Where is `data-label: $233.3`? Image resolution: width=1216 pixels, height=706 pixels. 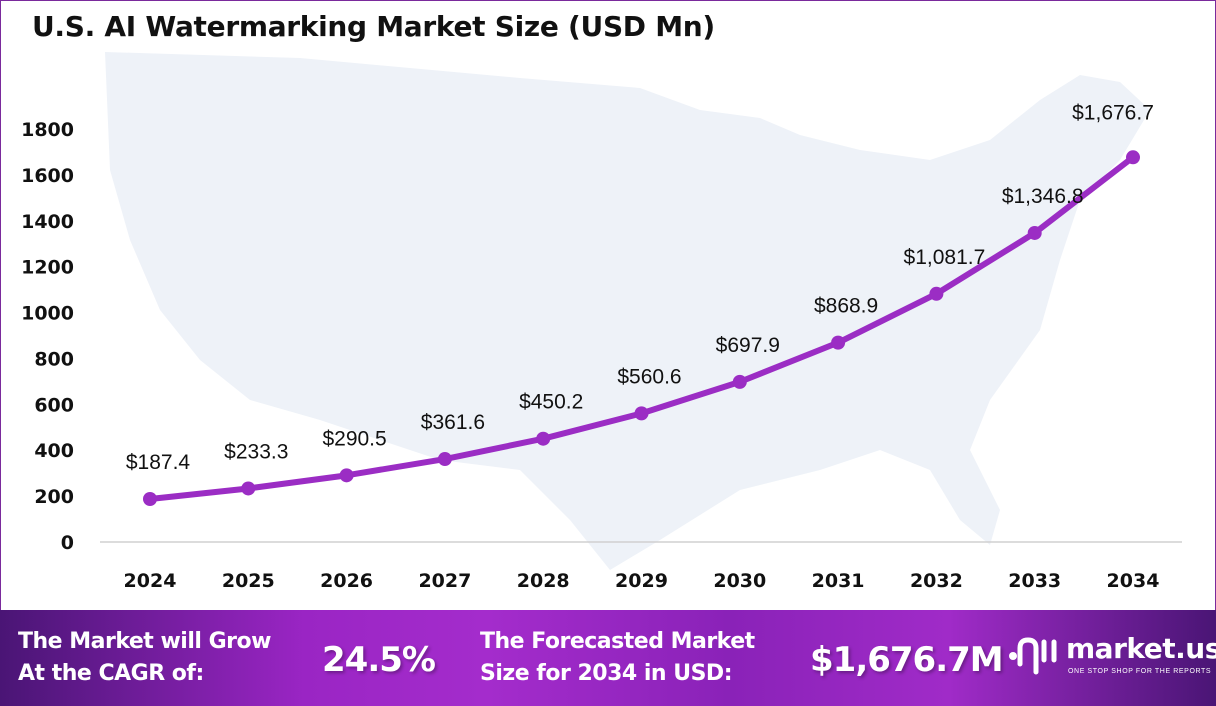 data-label: $233.3 is located at coordinates (256, 451).